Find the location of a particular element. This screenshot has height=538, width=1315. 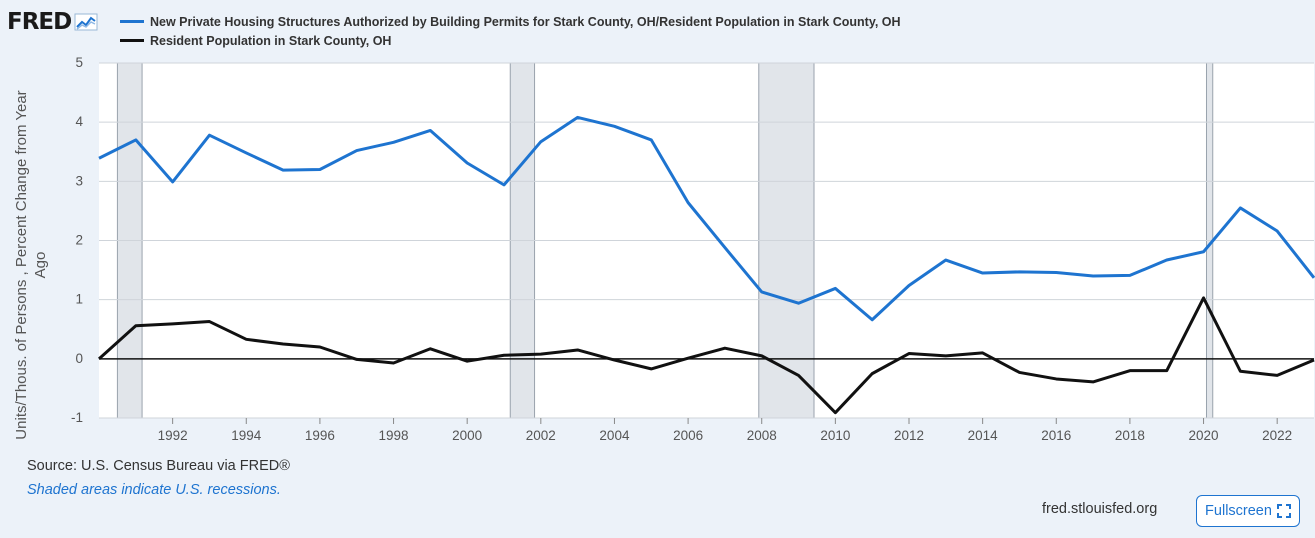

x-tick-label: 1994 is located at coordinates (246, 435).